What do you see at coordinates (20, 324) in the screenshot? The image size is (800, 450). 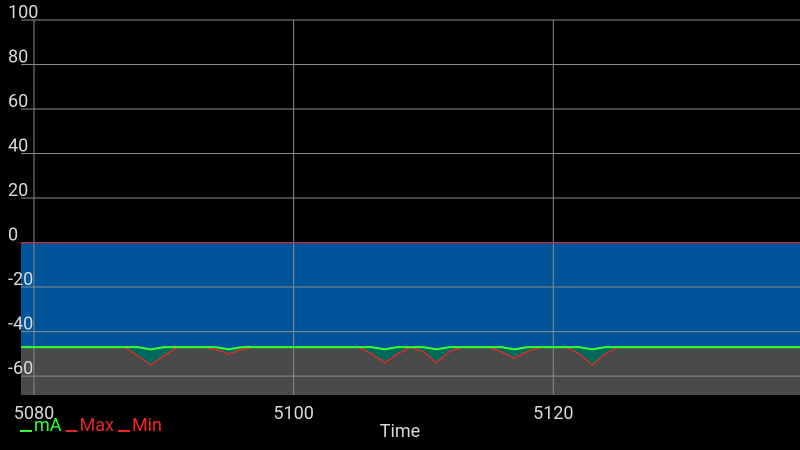 I see `y-tick-label: -40` at bounding box center [20, 324].